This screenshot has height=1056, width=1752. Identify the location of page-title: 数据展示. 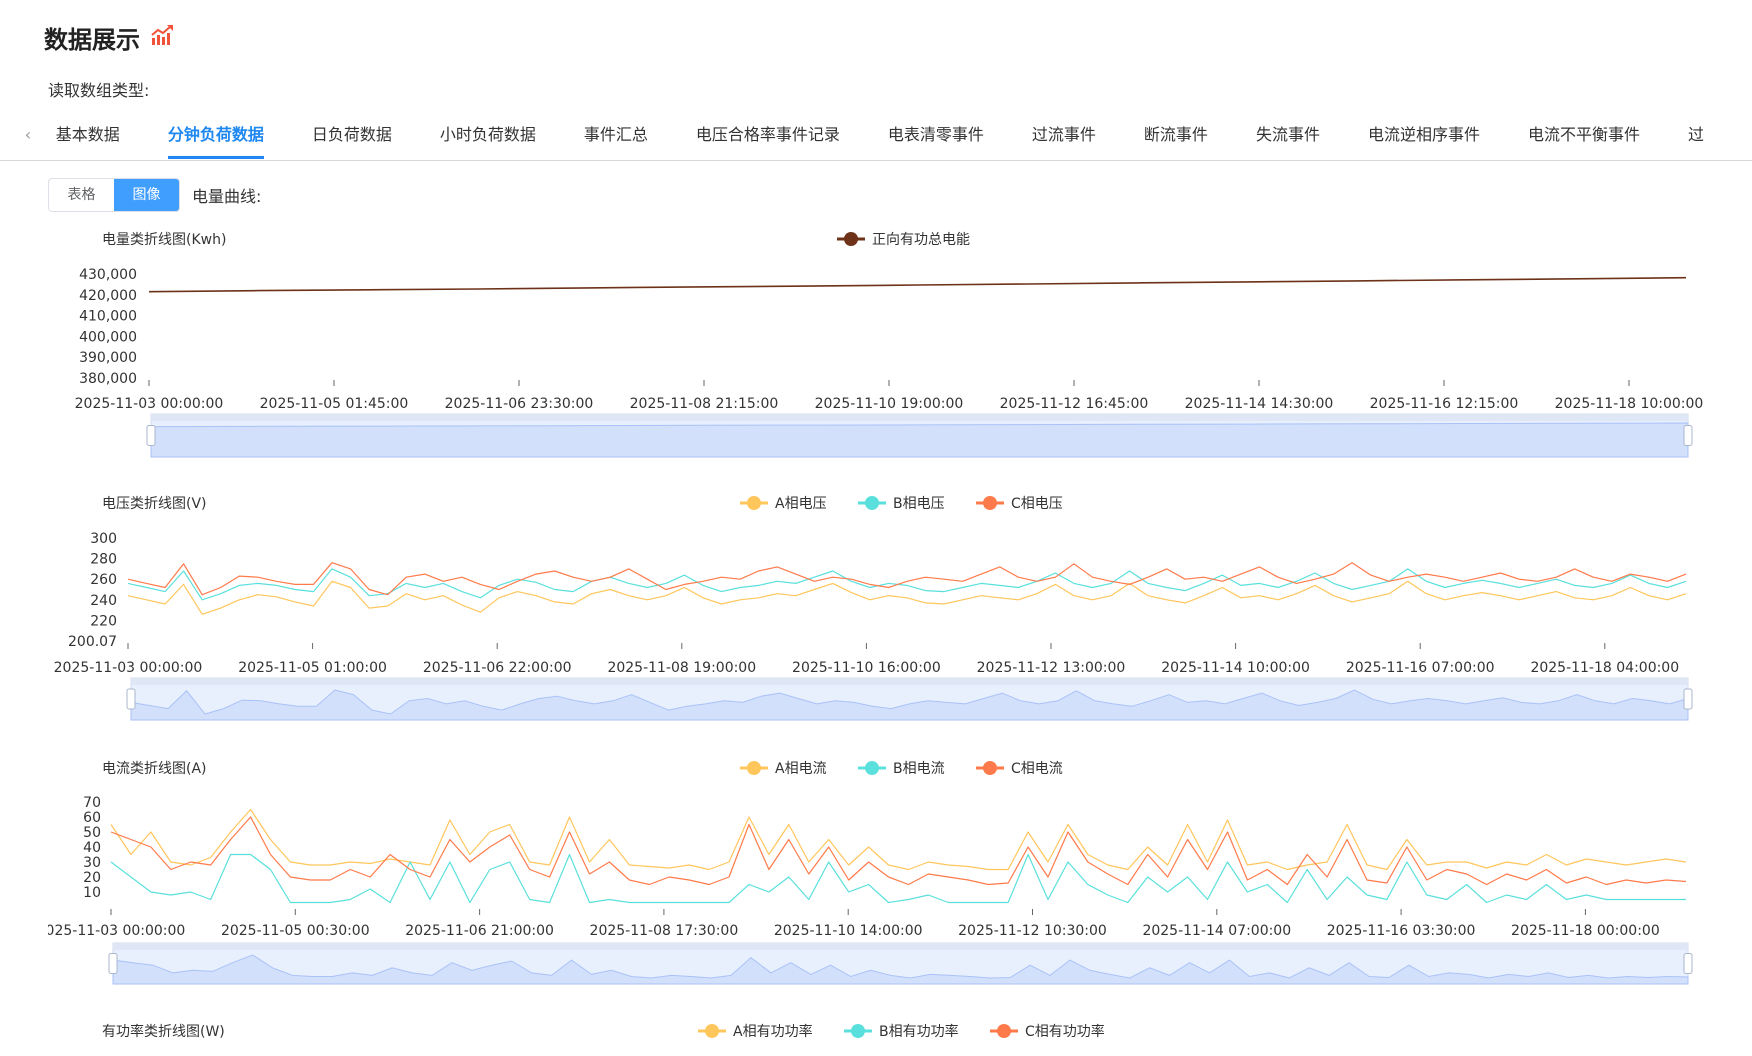
(109, 37).